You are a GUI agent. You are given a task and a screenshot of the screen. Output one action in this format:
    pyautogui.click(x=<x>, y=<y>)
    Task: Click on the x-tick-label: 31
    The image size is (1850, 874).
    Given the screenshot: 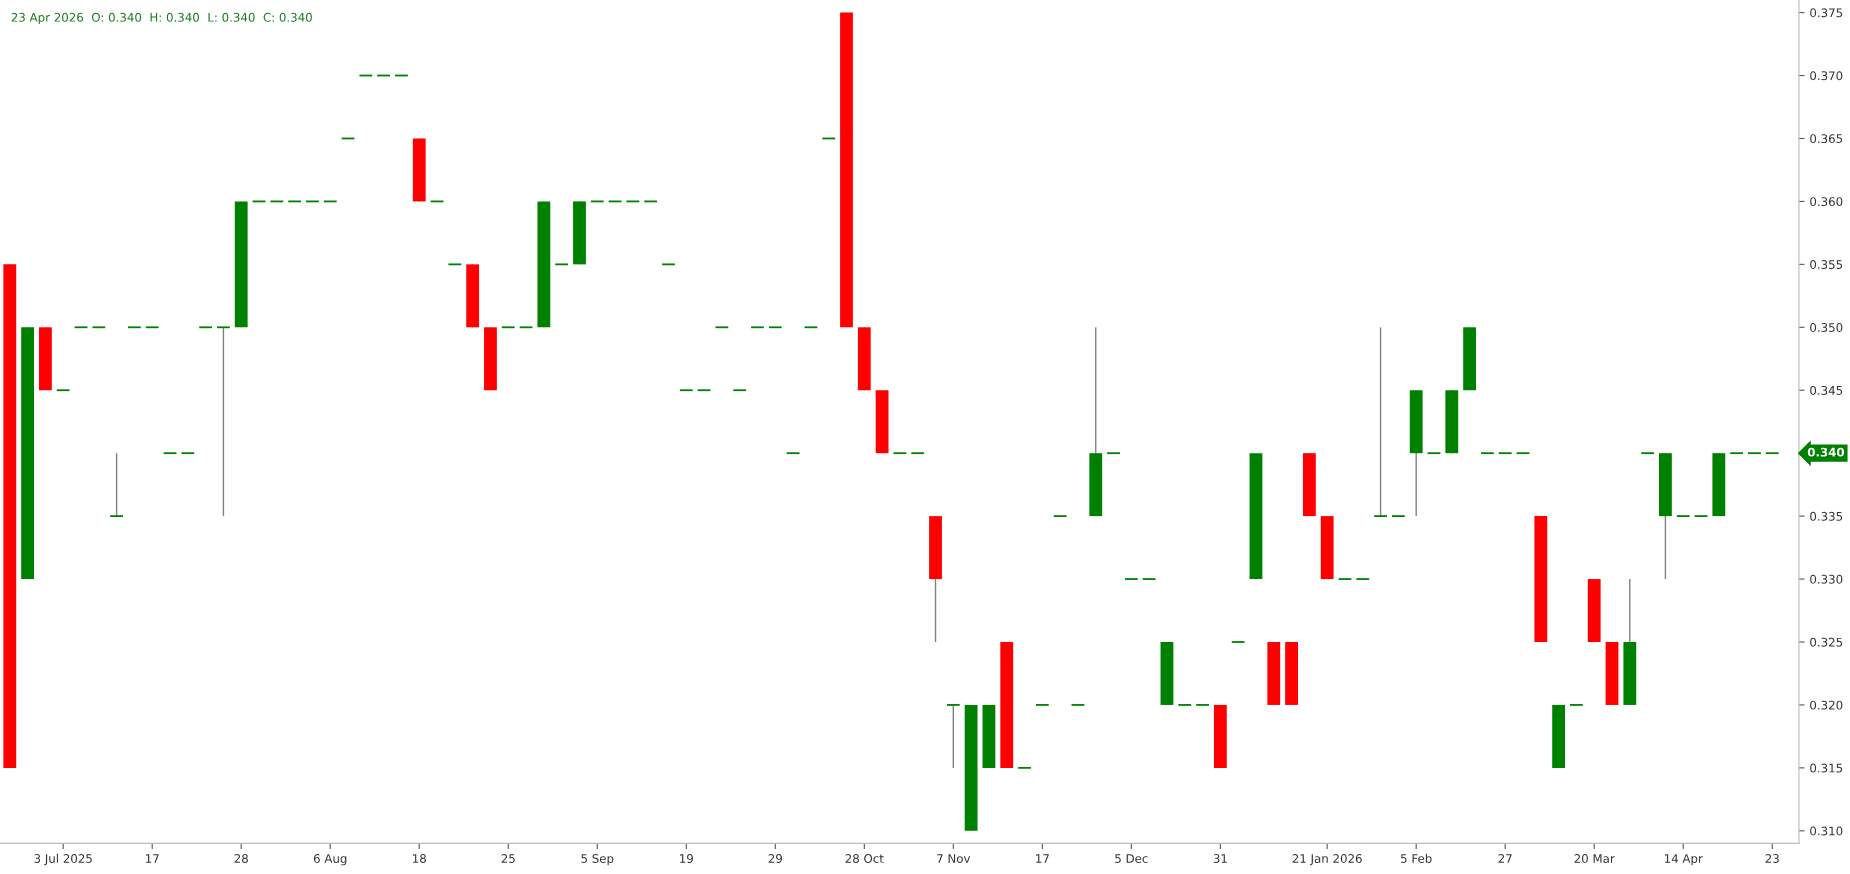 What is the action you would take?
    pyautogui.click(x=1220, y=858)
    